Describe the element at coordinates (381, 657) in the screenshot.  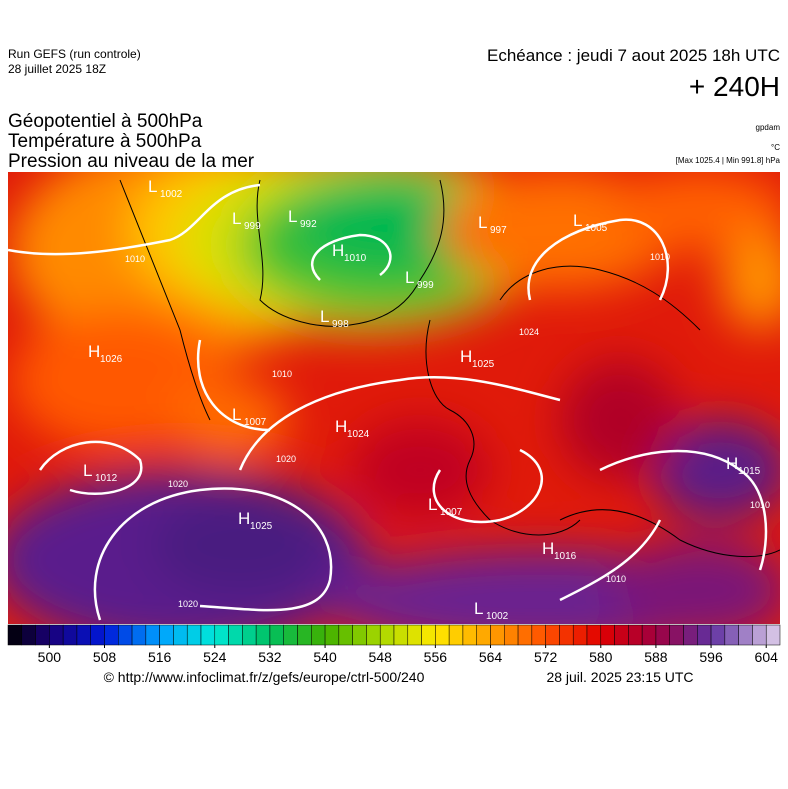
I see `colorbar-tick-label: 548` at that location.